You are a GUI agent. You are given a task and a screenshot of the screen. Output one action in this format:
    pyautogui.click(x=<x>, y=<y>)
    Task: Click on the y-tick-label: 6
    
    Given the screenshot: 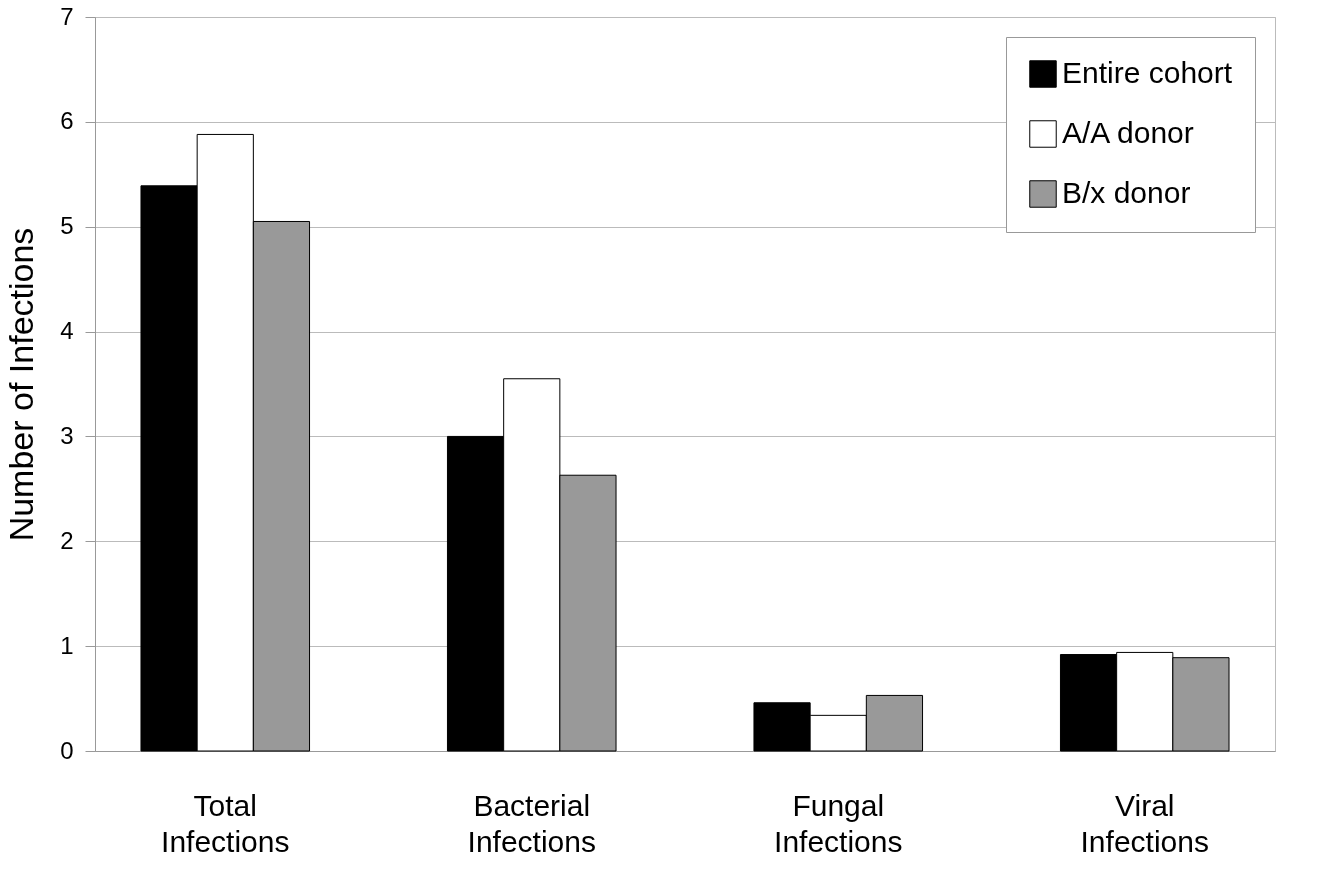 What is the action you would take?
    pyautogui.click(x=67, y=121)
    